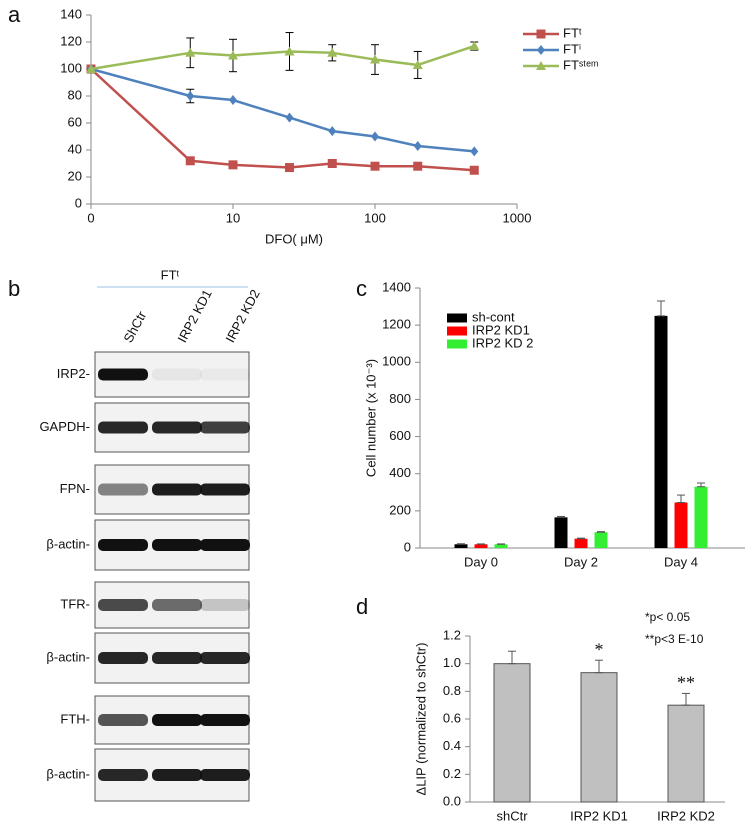  What do you see at coordinates (370, 418) in the screenshot?
I see `y-axis-label: Cell number (x 10⁻³)` at bounding box center [370, 418].